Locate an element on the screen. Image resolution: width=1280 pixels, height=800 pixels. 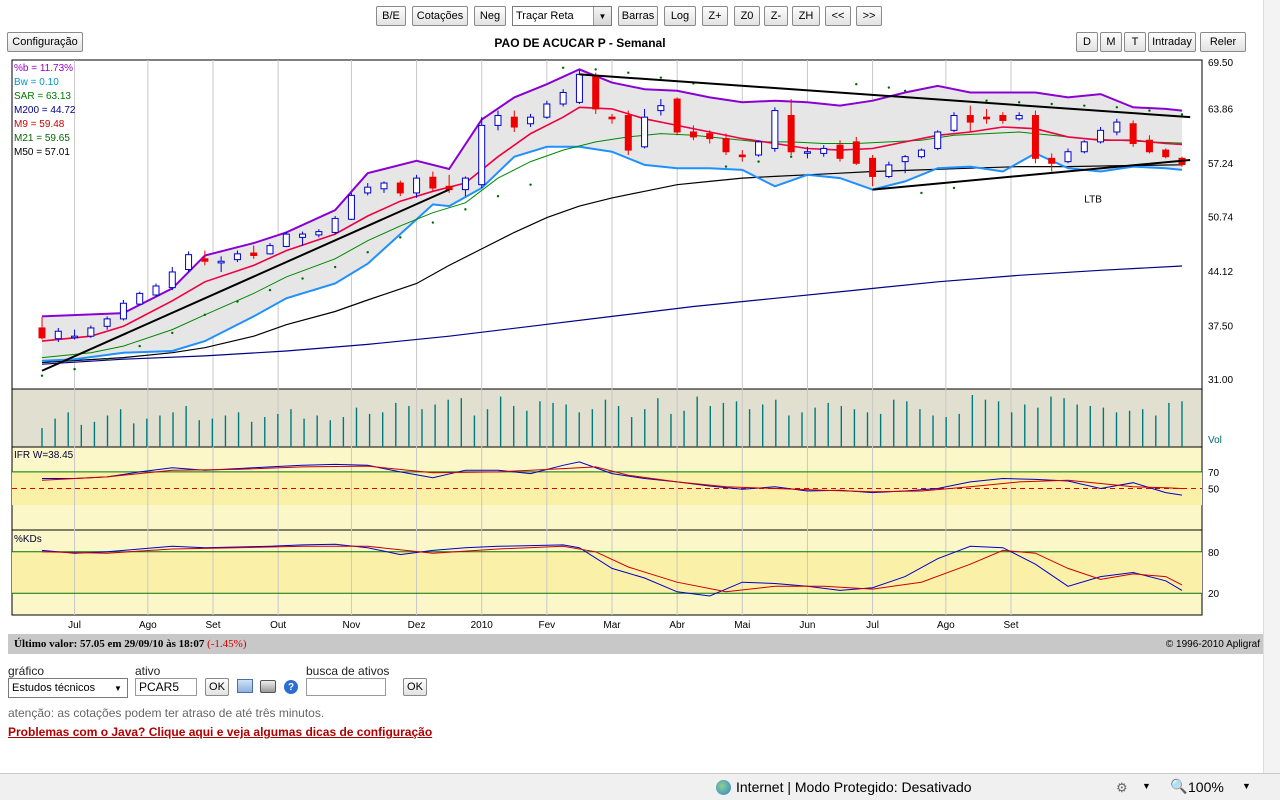
scroll-right-button: >> is located at coordinates (869, 16).